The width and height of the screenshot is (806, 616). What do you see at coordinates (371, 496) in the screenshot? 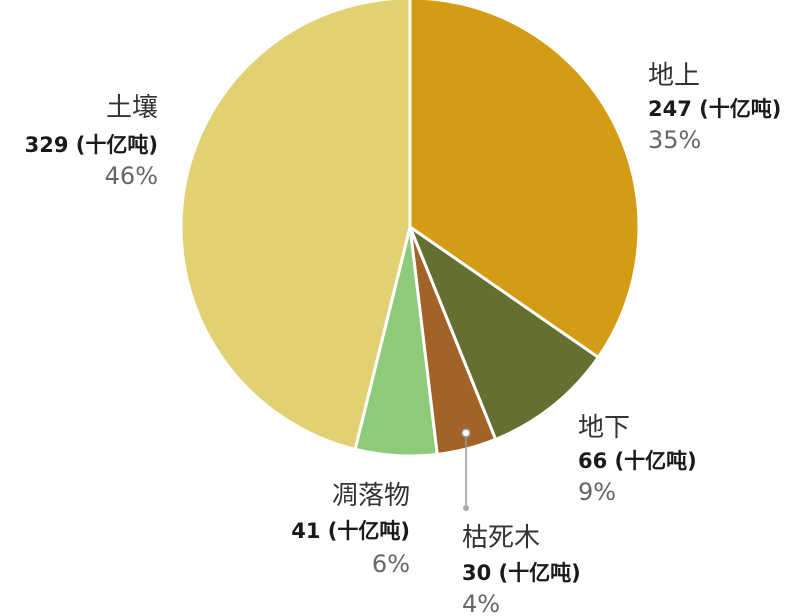
I see `slice-label-name: 凋落物` at bounding box center [371, 496].